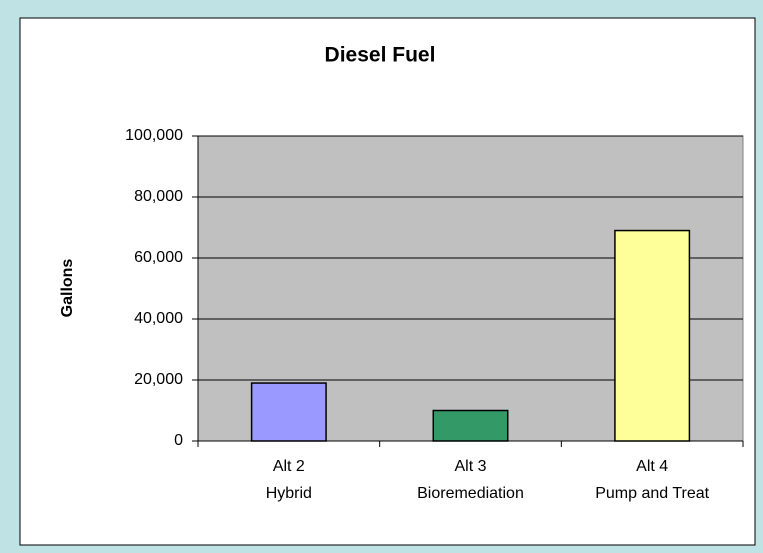 Image resolution: width=763 pixels, height=553 pixels. I want to click on x-tick-label: Alt 4, so click(652, 466).